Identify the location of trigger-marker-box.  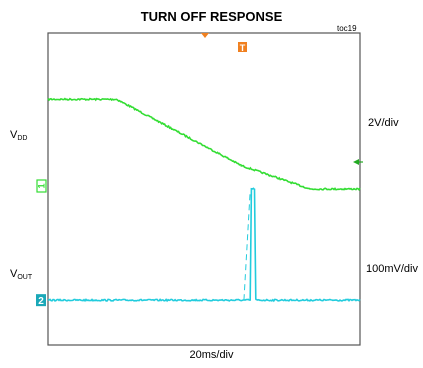
(242, 47).